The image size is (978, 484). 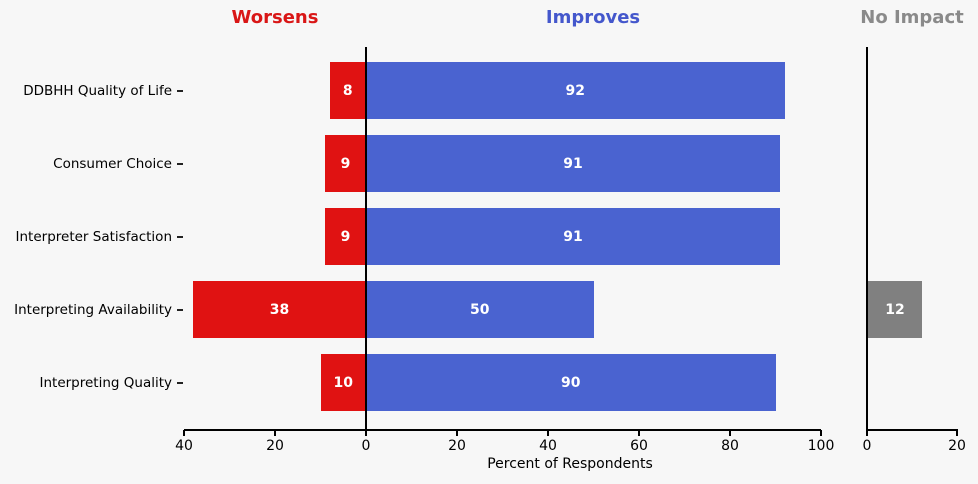 I want to click on bar-improves: 90, so click(x=571, y=382).